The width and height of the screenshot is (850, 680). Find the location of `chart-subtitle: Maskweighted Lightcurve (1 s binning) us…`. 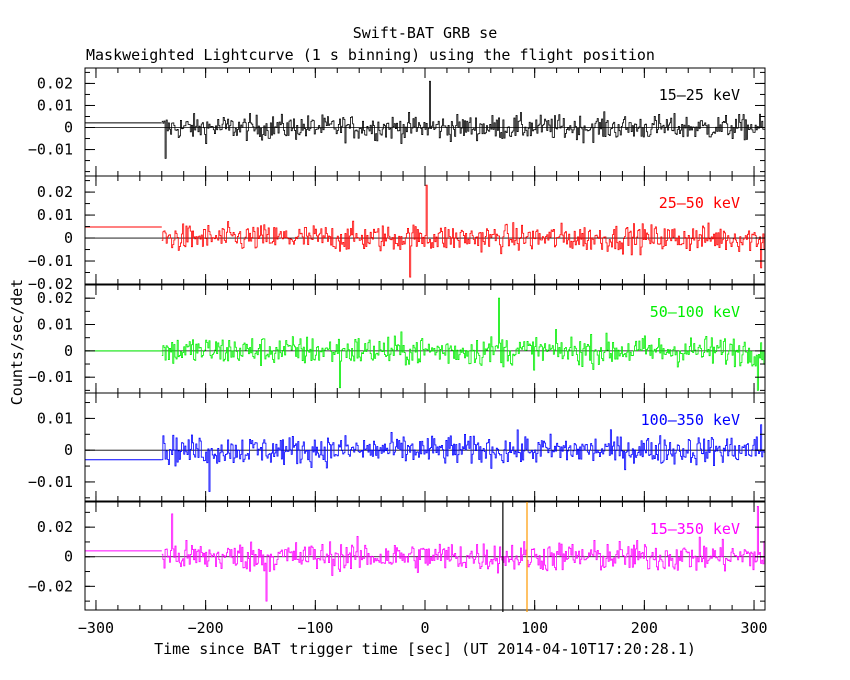

chart-subtitle: Maskweighted Lightcurve (1 s binning) us… is located at coordinates (370, 55).